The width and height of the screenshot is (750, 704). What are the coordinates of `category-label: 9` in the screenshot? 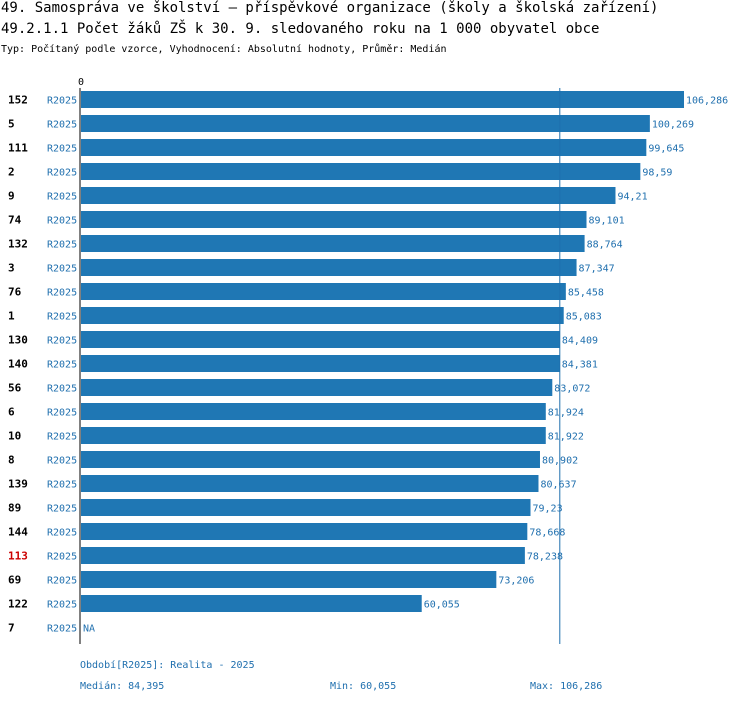 It's located at (11, 196).